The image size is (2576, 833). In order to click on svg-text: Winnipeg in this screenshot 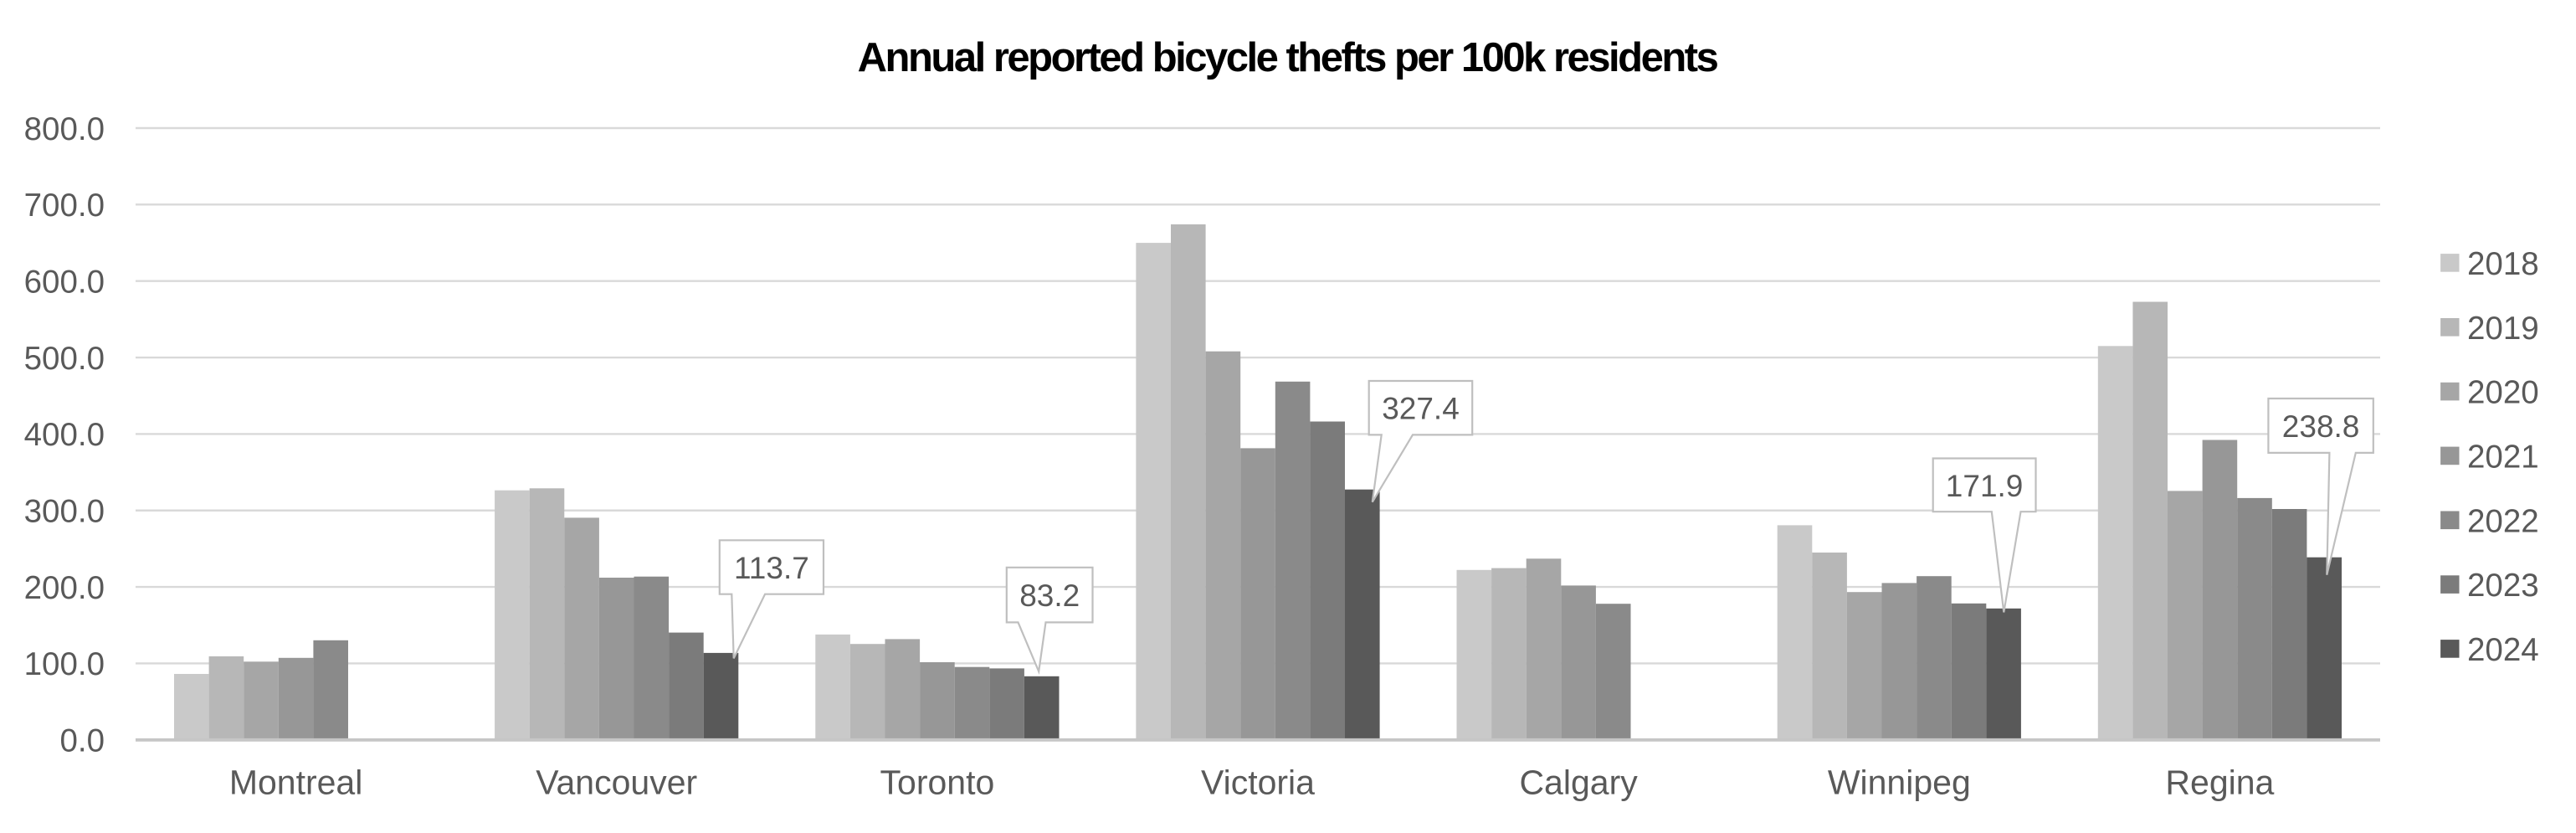, I will do `click(1899, 783)`.